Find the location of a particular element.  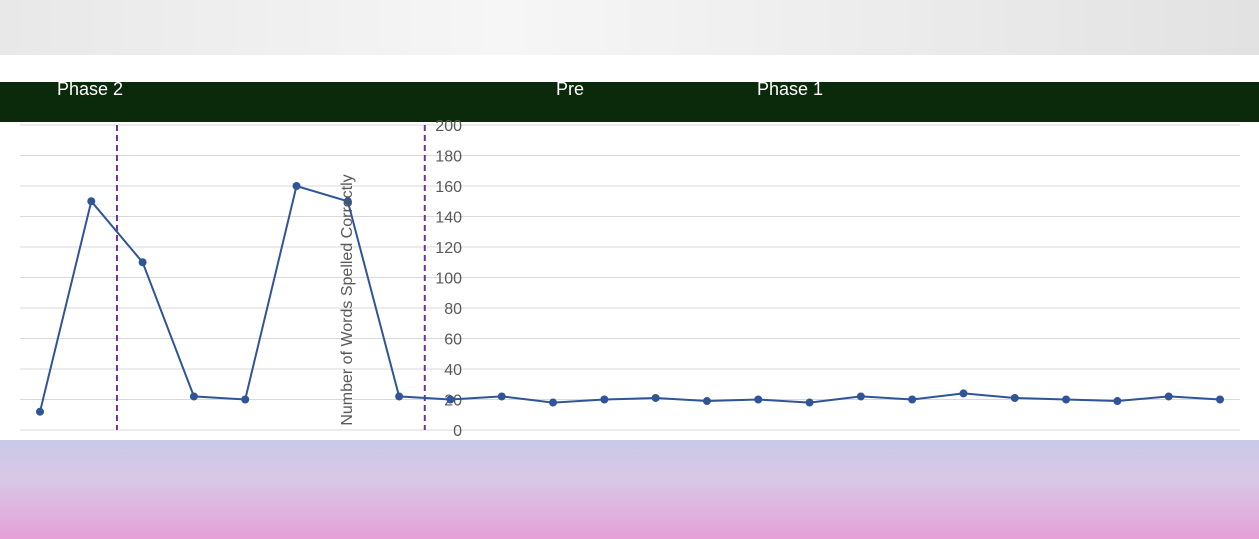

phase-labels: Pre Phase 1 Phase 2 is located at coordinates (440, 89).